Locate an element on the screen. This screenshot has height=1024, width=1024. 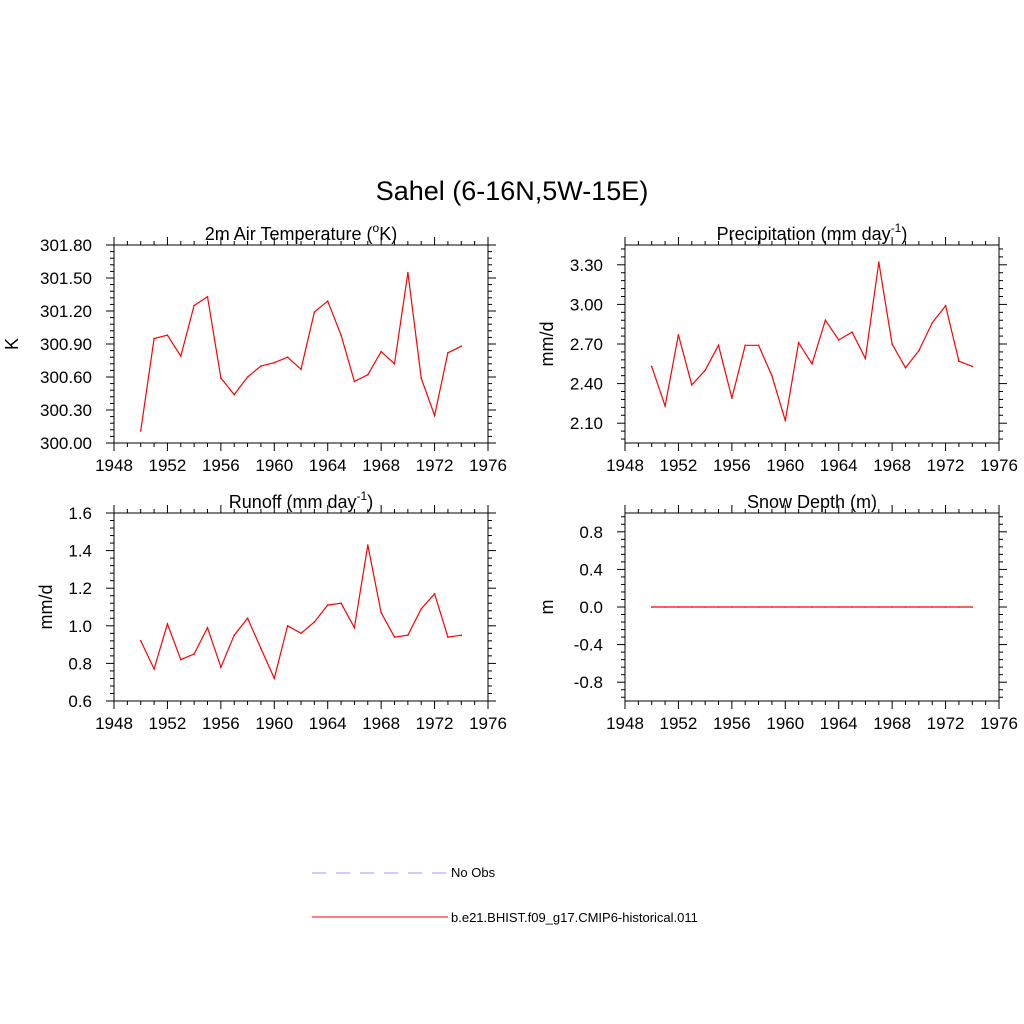
y-axis-label: m is located at coordinates (547, 607).